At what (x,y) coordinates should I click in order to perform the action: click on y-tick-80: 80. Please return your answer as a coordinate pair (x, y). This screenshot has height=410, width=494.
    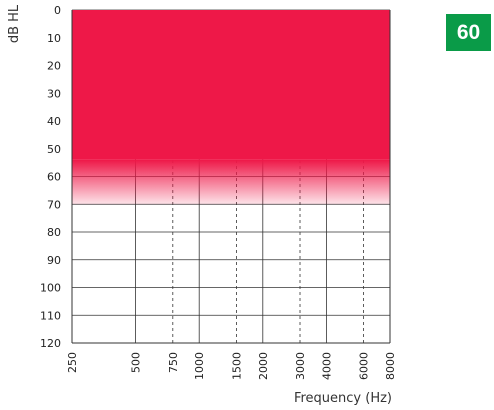
    Looking at the image, I should click on (54, 232).